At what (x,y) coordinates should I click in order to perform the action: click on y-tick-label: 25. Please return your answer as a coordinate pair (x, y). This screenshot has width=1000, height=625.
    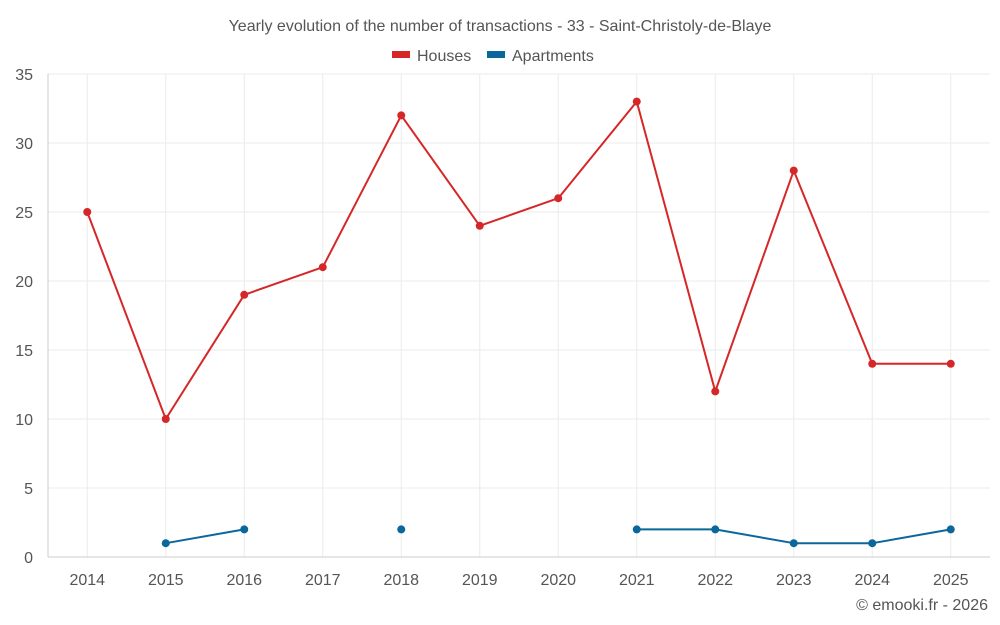
    Looking at the image, I should click on (24, 213).